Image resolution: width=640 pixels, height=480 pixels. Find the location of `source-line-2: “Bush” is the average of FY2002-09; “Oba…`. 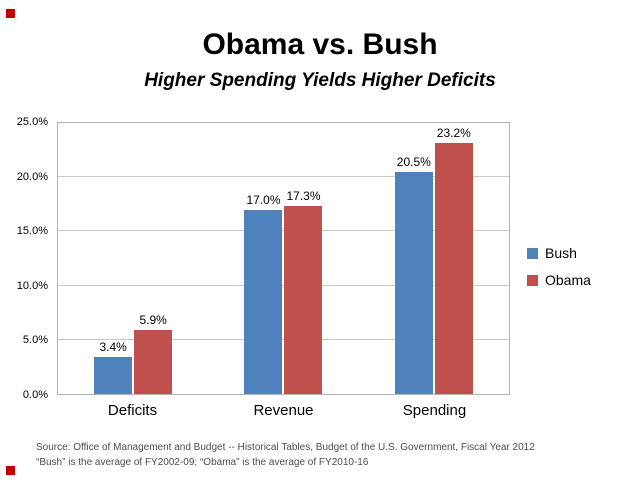

source-line-2: “Bush” is the average of FY2002-09; “Oba… is located at coordinates (202, 462).